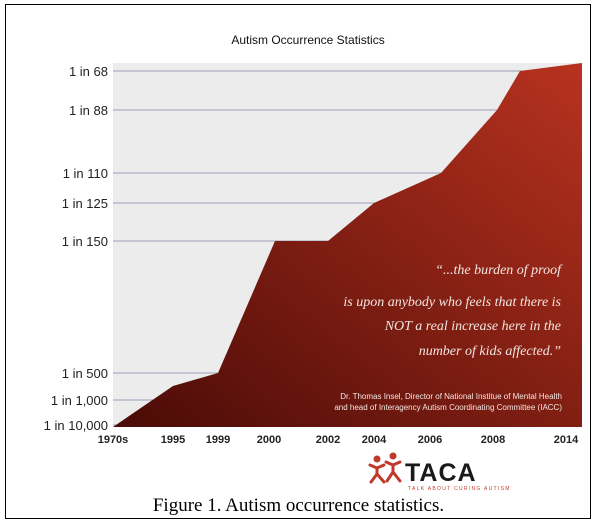 This screenshot has width=597, height=523. I want to click on x-tick-label: 2008, so click(493, 440).